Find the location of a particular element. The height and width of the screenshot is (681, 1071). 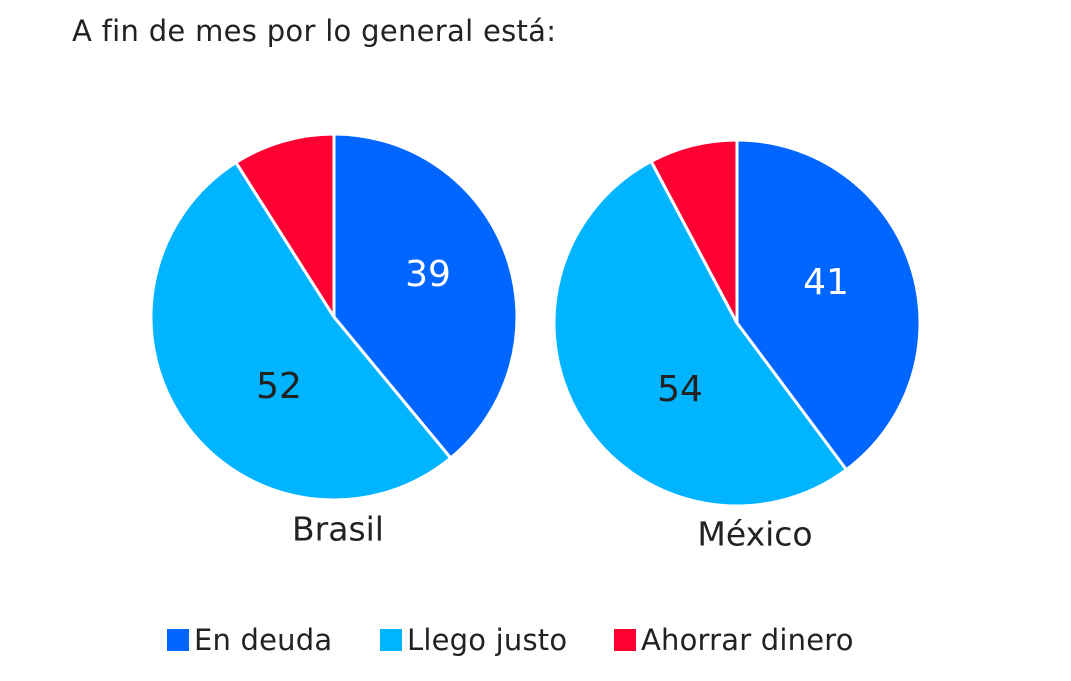

pie-slice-brasil-llego-justo is located at coordinates (301, 331).